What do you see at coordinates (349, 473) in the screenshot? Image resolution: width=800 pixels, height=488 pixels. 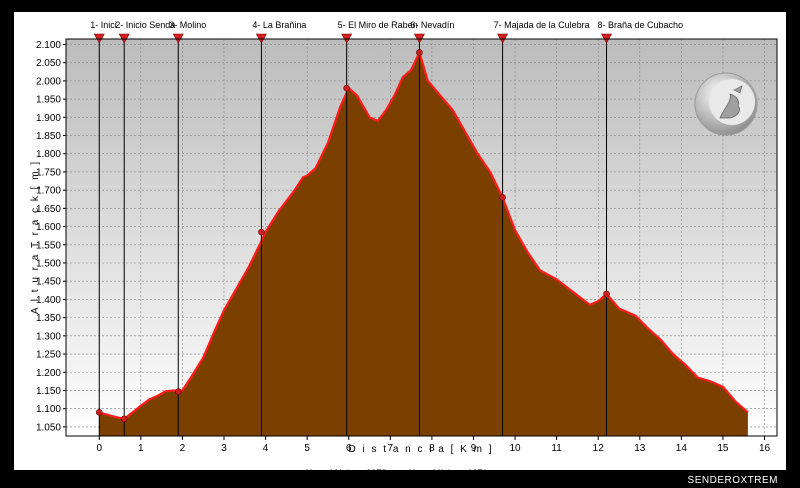 I see `max-altitude: Altura Máxima: 2078 m` at bounding box center [349, 473].